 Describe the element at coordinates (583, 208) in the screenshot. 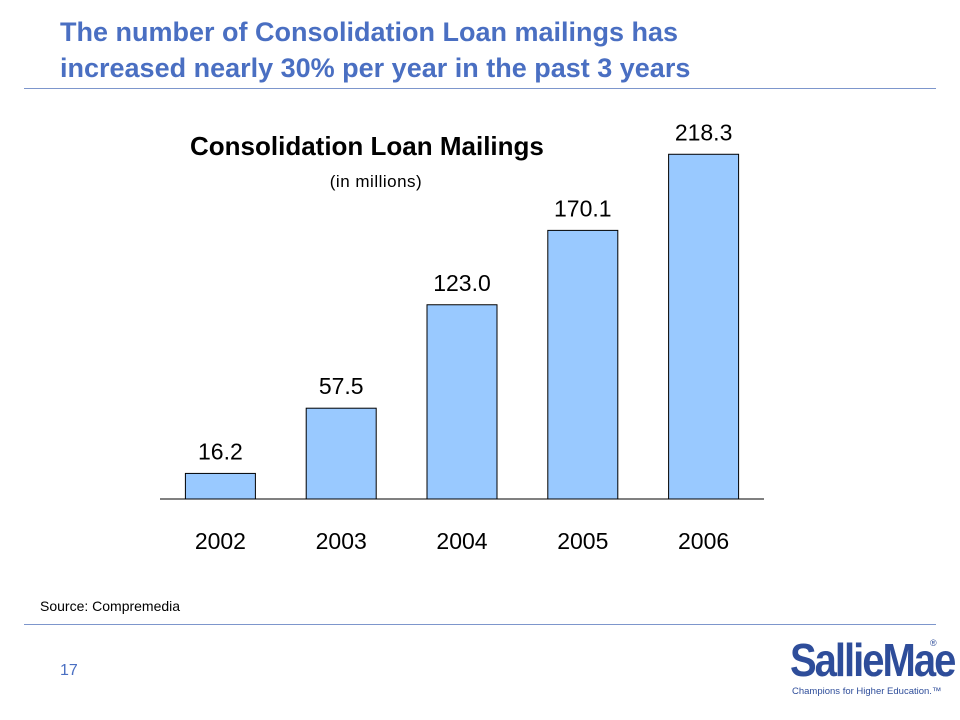

I see `data-label-2005: 170.1` at that location.